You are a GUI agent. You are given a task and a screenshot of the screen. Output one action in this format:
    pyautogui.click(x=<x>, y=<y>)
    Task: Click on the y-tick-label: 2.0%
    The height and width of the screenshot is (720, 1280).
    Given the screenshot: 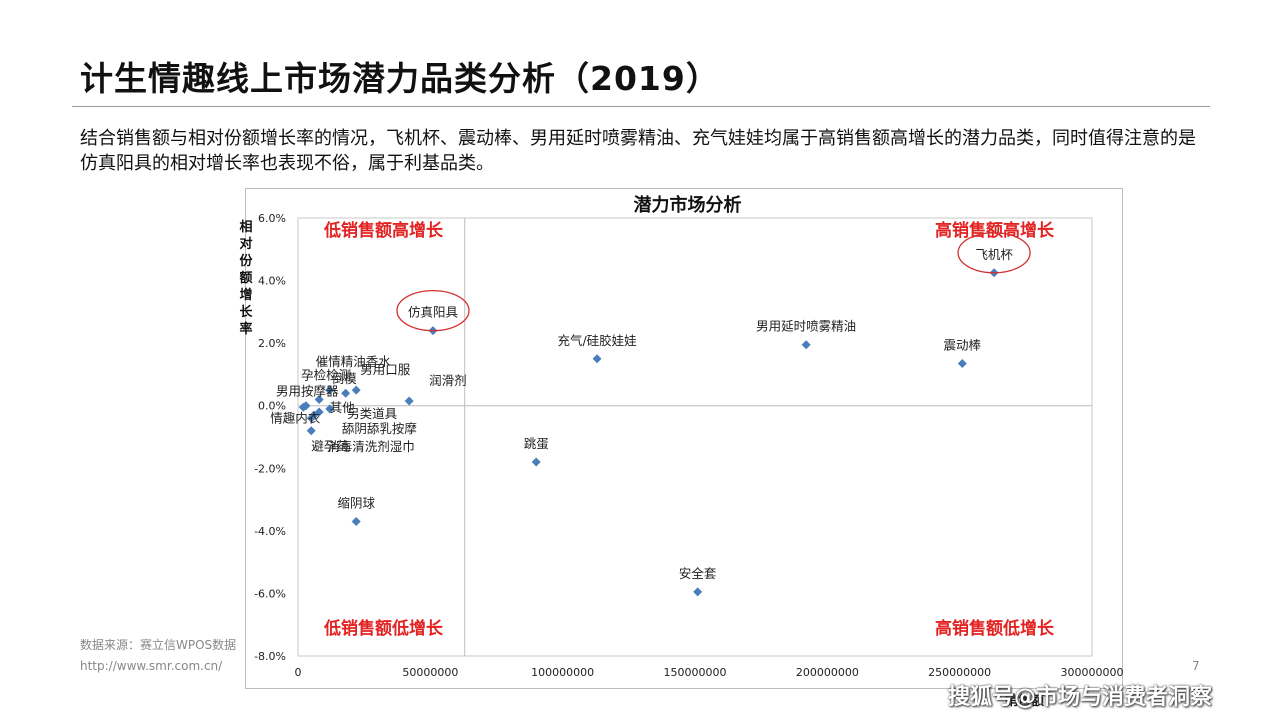 What is the action you would take?
    pyautogui.click(x=272, y=343)
    